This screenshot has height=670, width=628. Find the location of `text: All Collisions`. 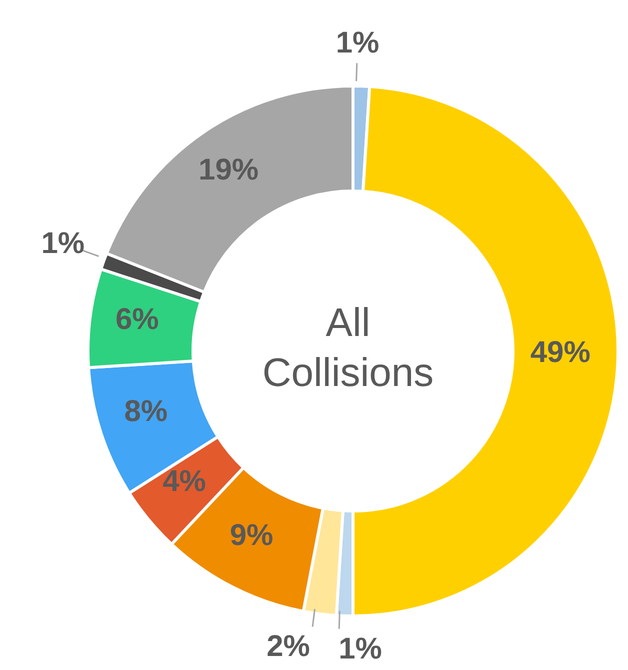

text: All Collisions is located at coordinates (348, 348).